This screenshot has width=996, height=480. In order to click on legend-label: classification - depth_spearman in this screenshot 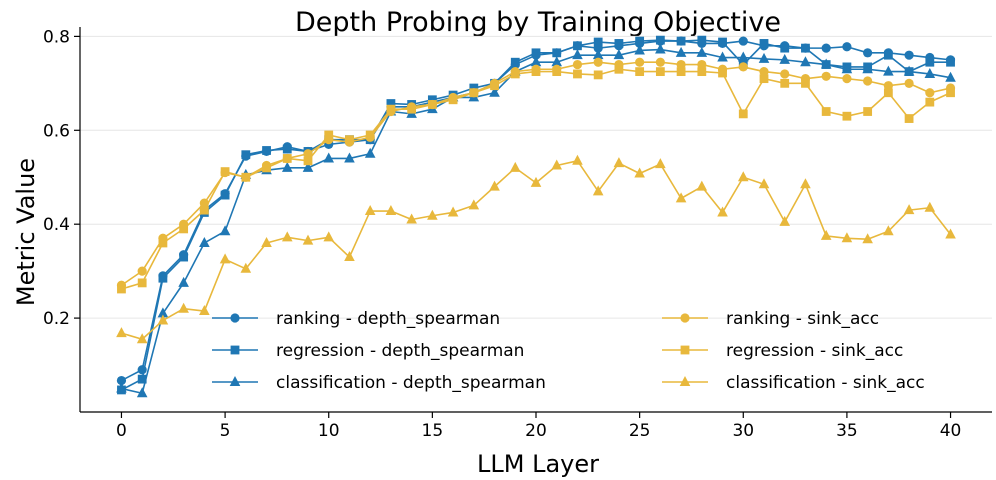, I will do `click(411, 383)`.